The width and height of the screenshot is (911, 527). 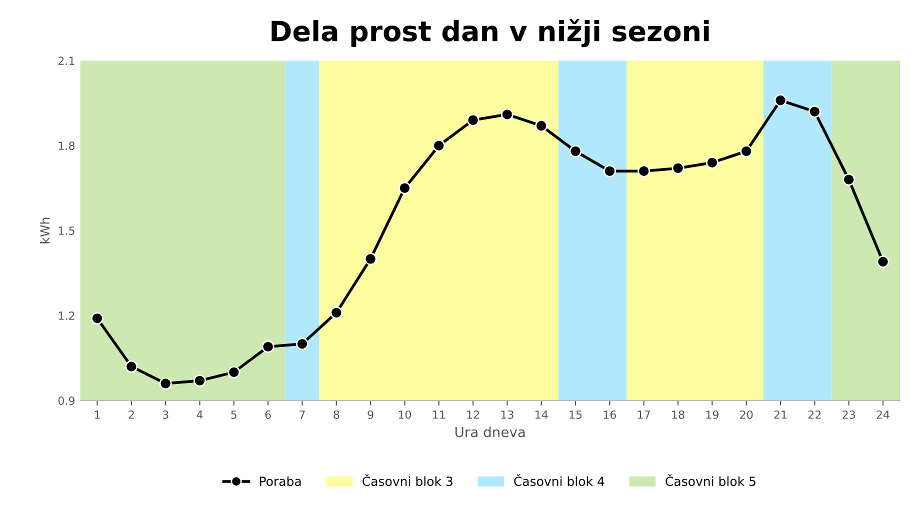 What do you see at coordinates (407, 480) in the screenshot?
I see `legend-label: Časovni blok 3` at bounding box center [407, 480].